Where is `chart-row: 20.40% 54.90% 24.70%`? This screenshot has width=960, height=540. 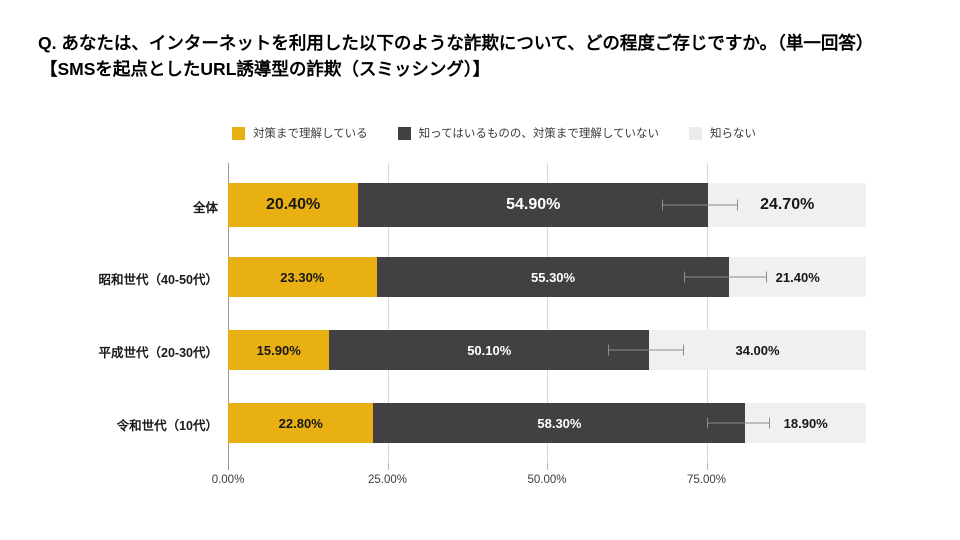 chart-row: 20.40% 54.90% 24.70% is located at coordinates (547, 205).